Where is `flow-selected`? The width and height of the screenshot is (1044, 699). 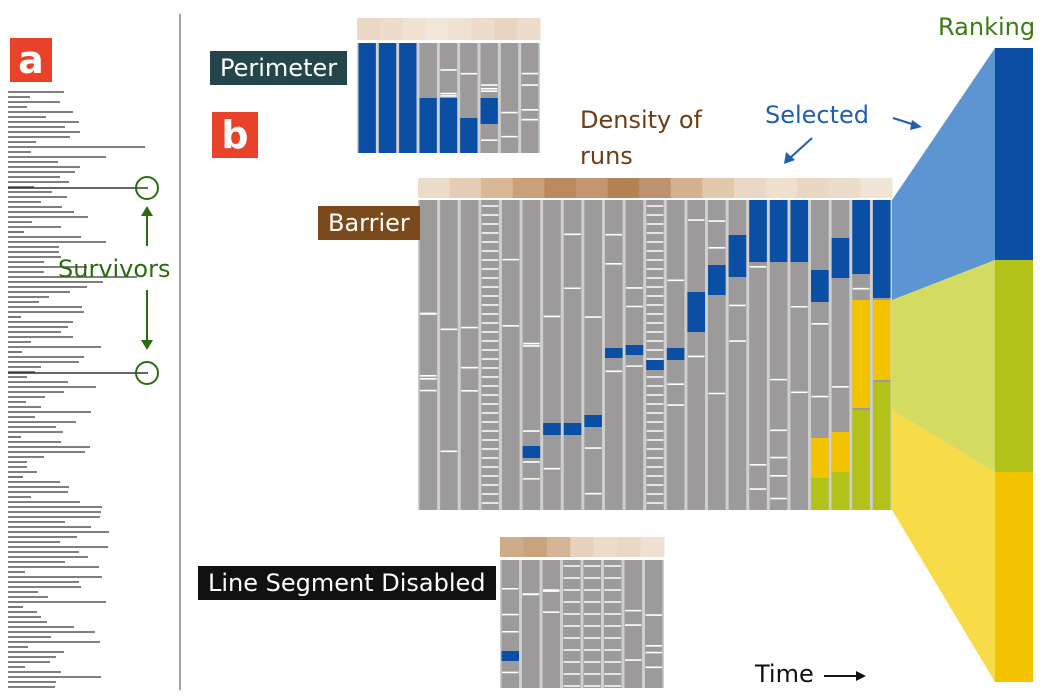
flow-selected is located at coordinates (943, 174).